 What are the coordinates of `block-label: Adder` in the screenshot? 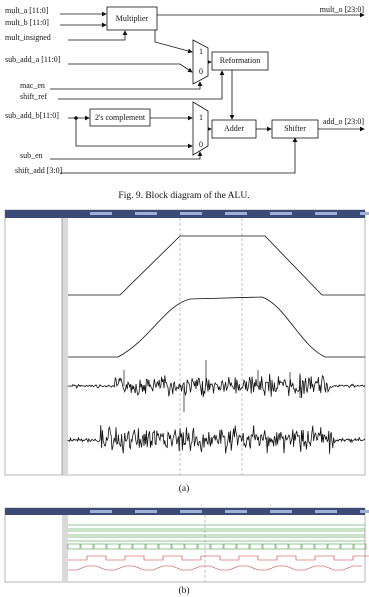 It's located at (234, 128).